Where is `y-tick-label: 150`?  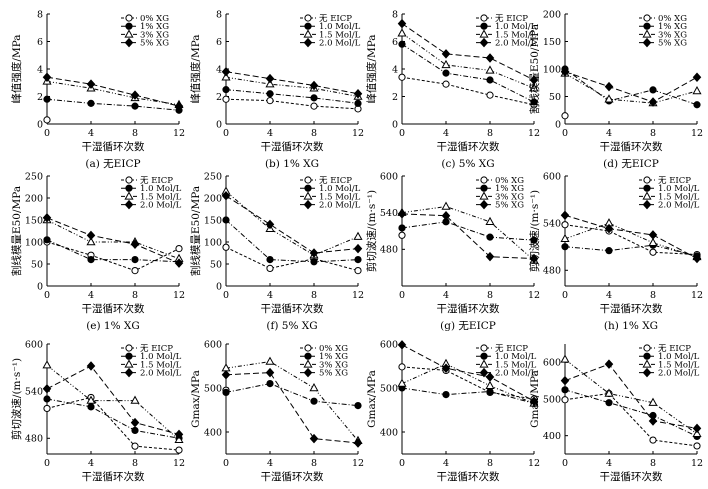
y-tick-label: 150 is located at coordinates (34, 220).